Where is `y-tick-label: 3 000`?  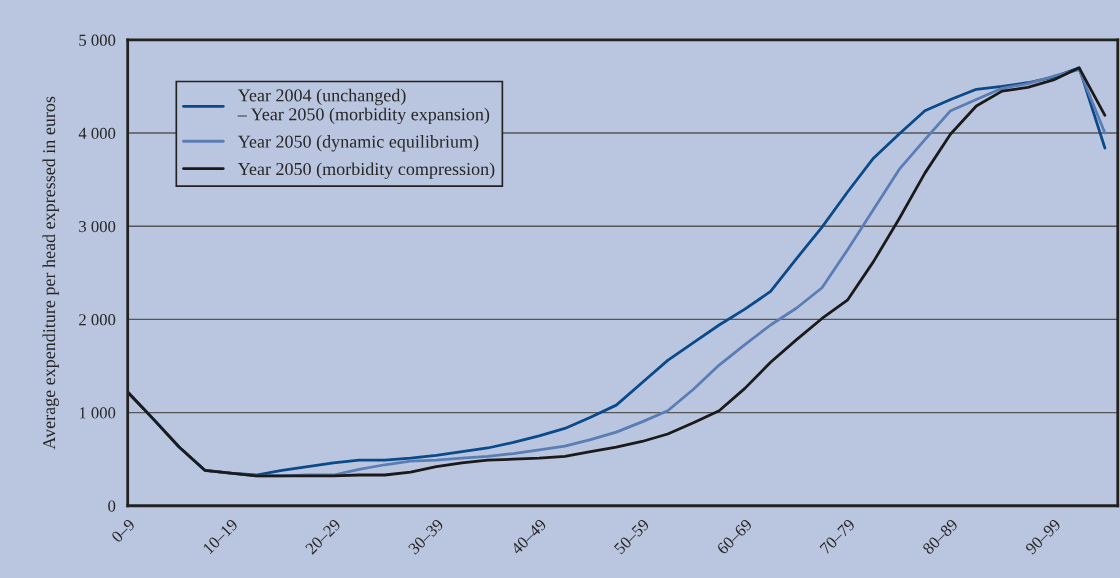
y-tick-label: 3 000 is located at coordinates (97, 226).